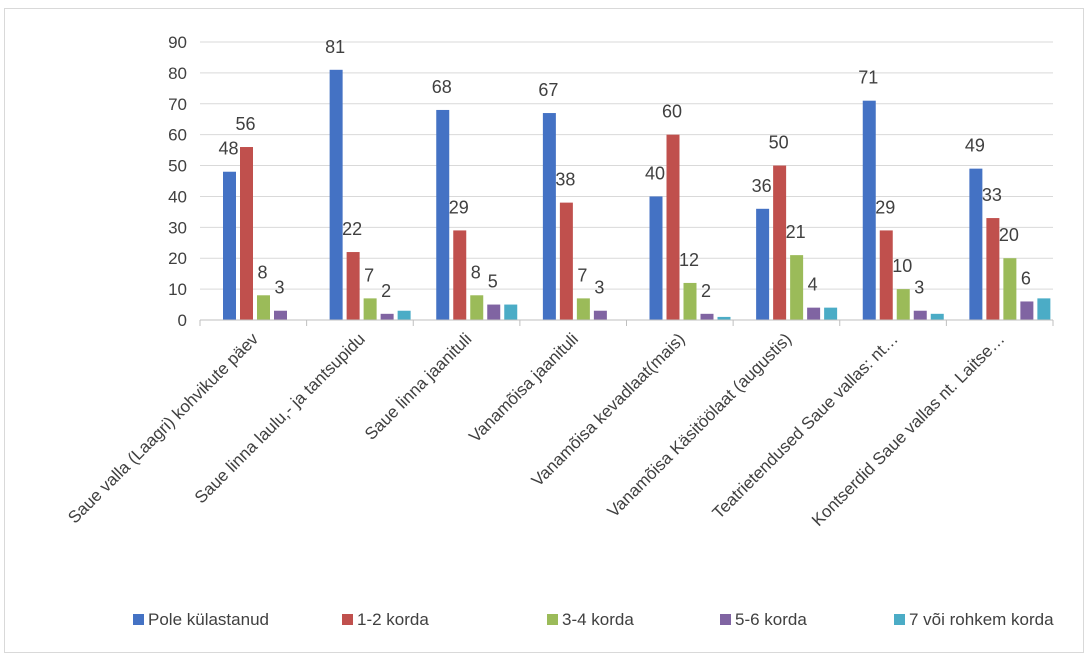 This screenshot has width=1091, height=659. I want to click on data-label: 50, so click(779, 143).